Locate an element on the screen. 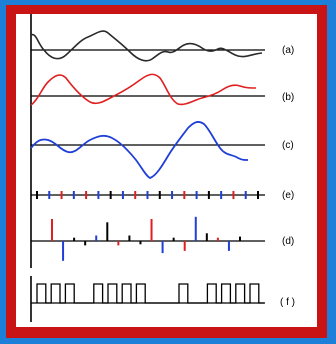  spike-train-d is located at coordinates (146, 238).